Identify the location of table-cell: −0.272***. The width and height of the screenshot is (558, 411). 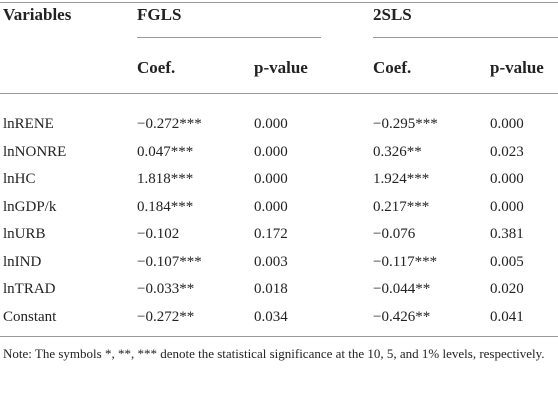
(169, 124).